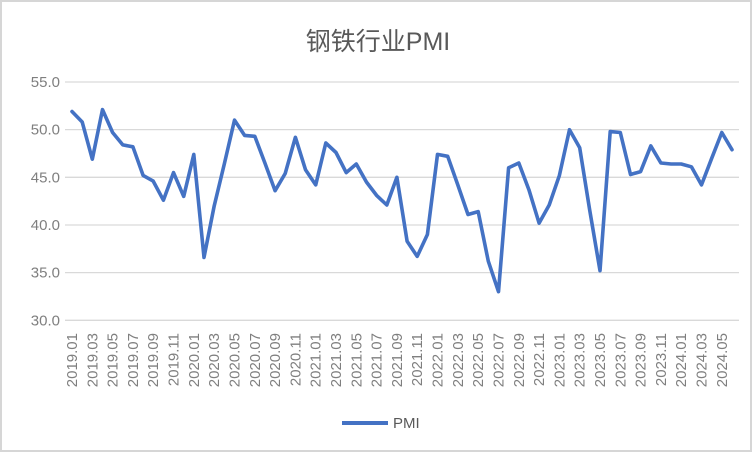  I want to click on x-tick-label: 2021.09, so click(397, 360).